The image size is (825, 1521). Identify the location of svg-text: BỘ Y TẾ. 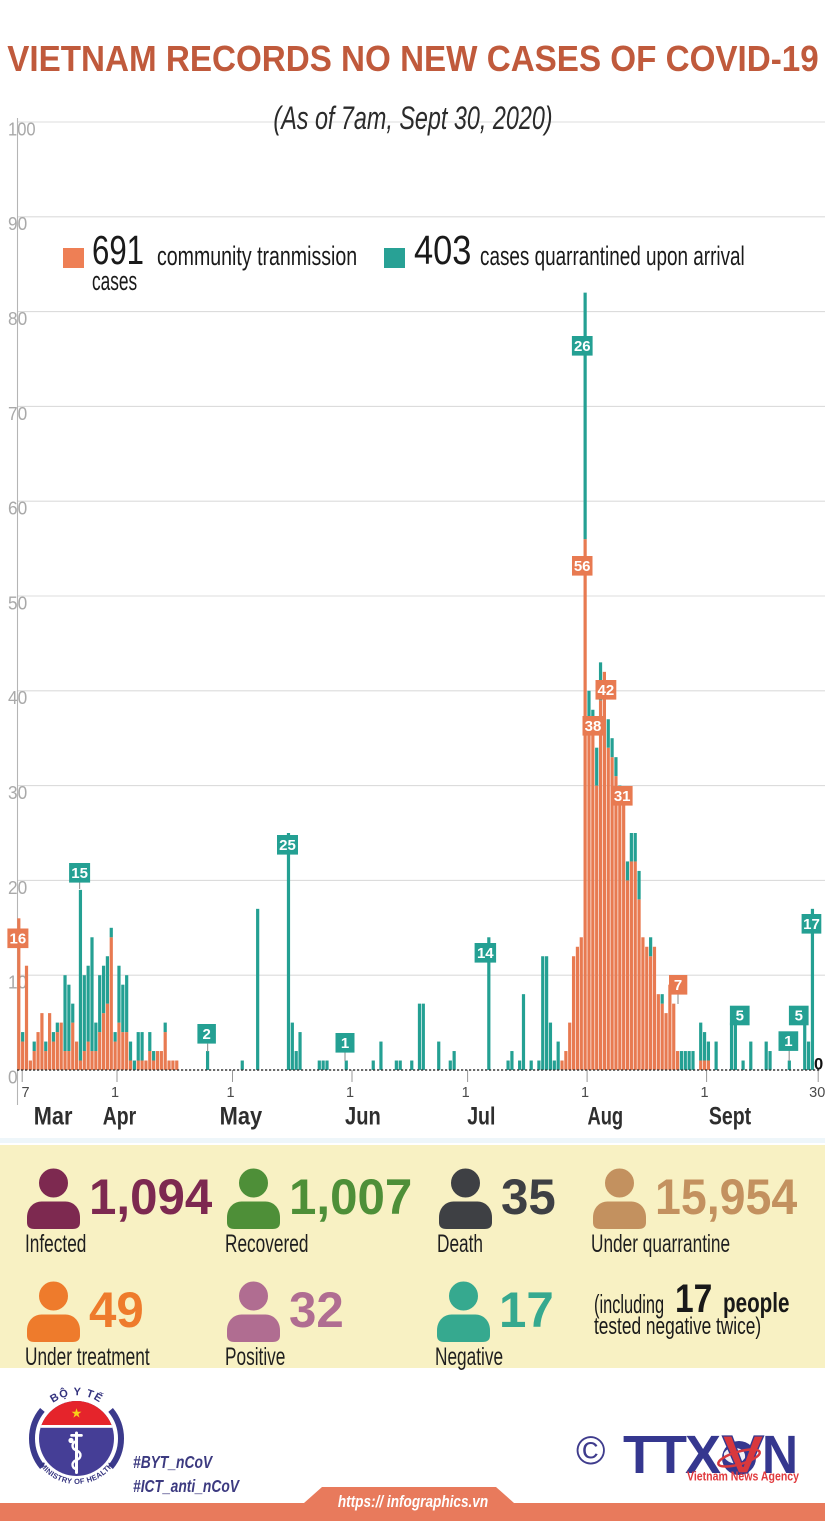
(76, 1396).